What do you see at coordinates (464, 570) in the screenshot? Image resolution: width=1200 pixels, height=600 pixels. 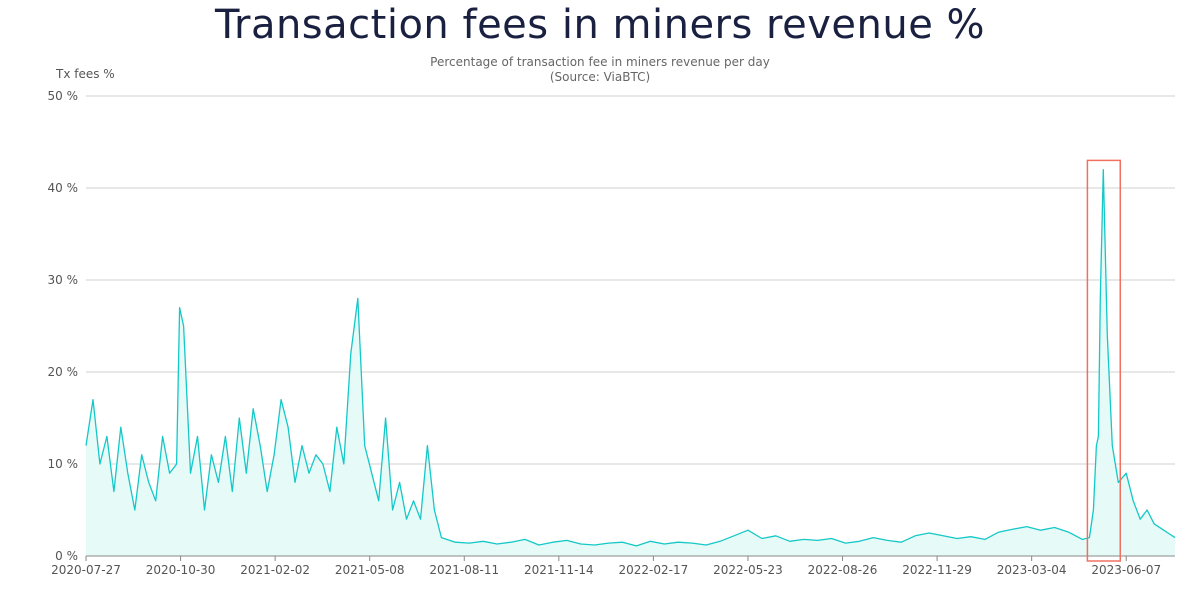 I see `x-tick-label: 2021-08-11` at bounding box center [464, 570].